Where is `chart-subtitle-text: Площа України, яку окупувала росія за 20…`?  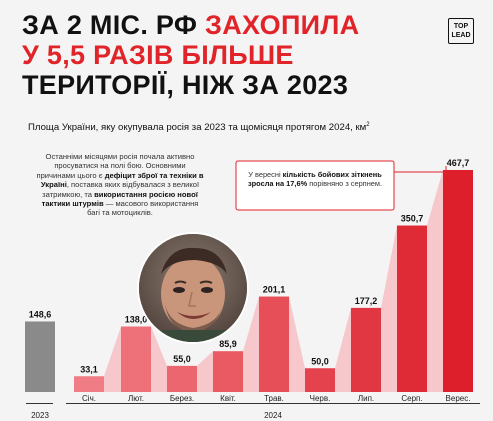
chart-subtitle-text: Площа України, яку окупувала росія за 20… is located at coordinates (197, 128).